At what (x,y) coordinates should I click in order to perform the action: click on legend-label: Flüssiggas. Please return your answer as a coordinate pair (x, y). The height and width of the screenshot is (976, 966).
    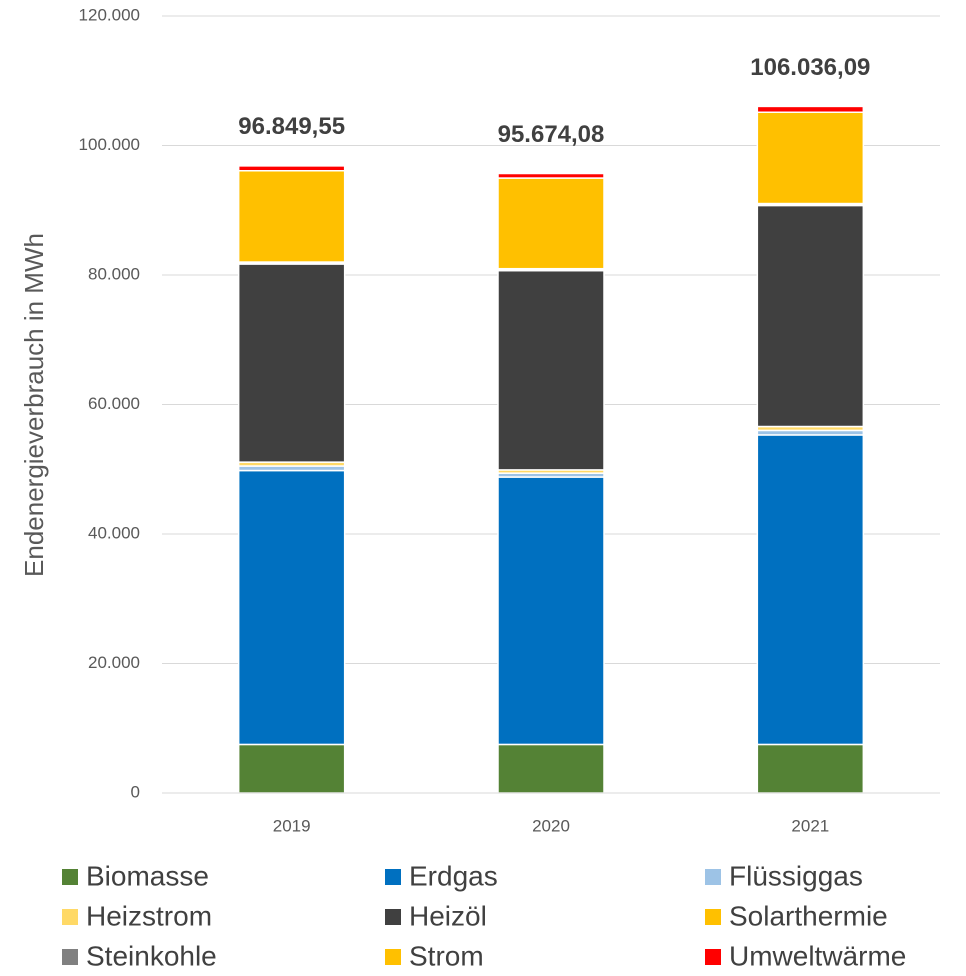
    Looking at the image, I should click on (796, 875).